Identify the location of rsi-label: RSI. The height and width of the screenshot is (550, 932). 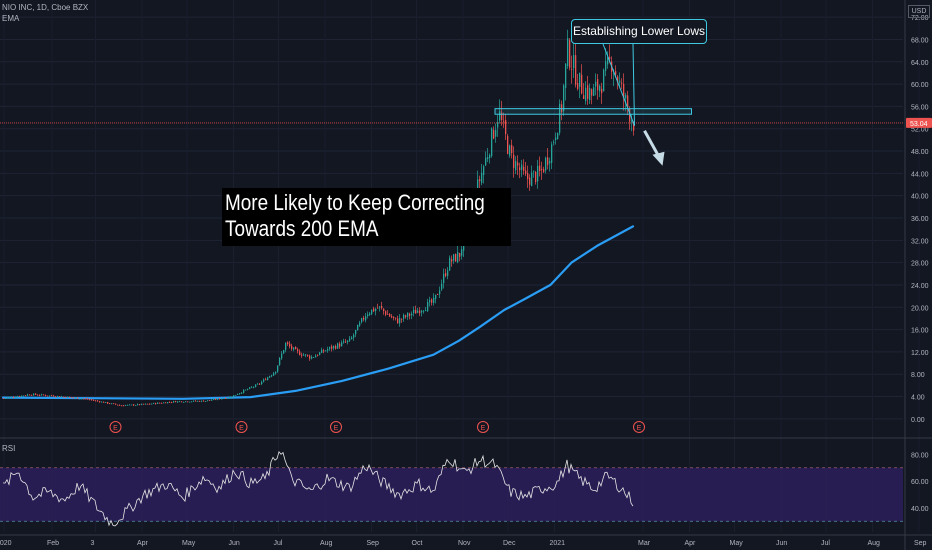
(9, 448).